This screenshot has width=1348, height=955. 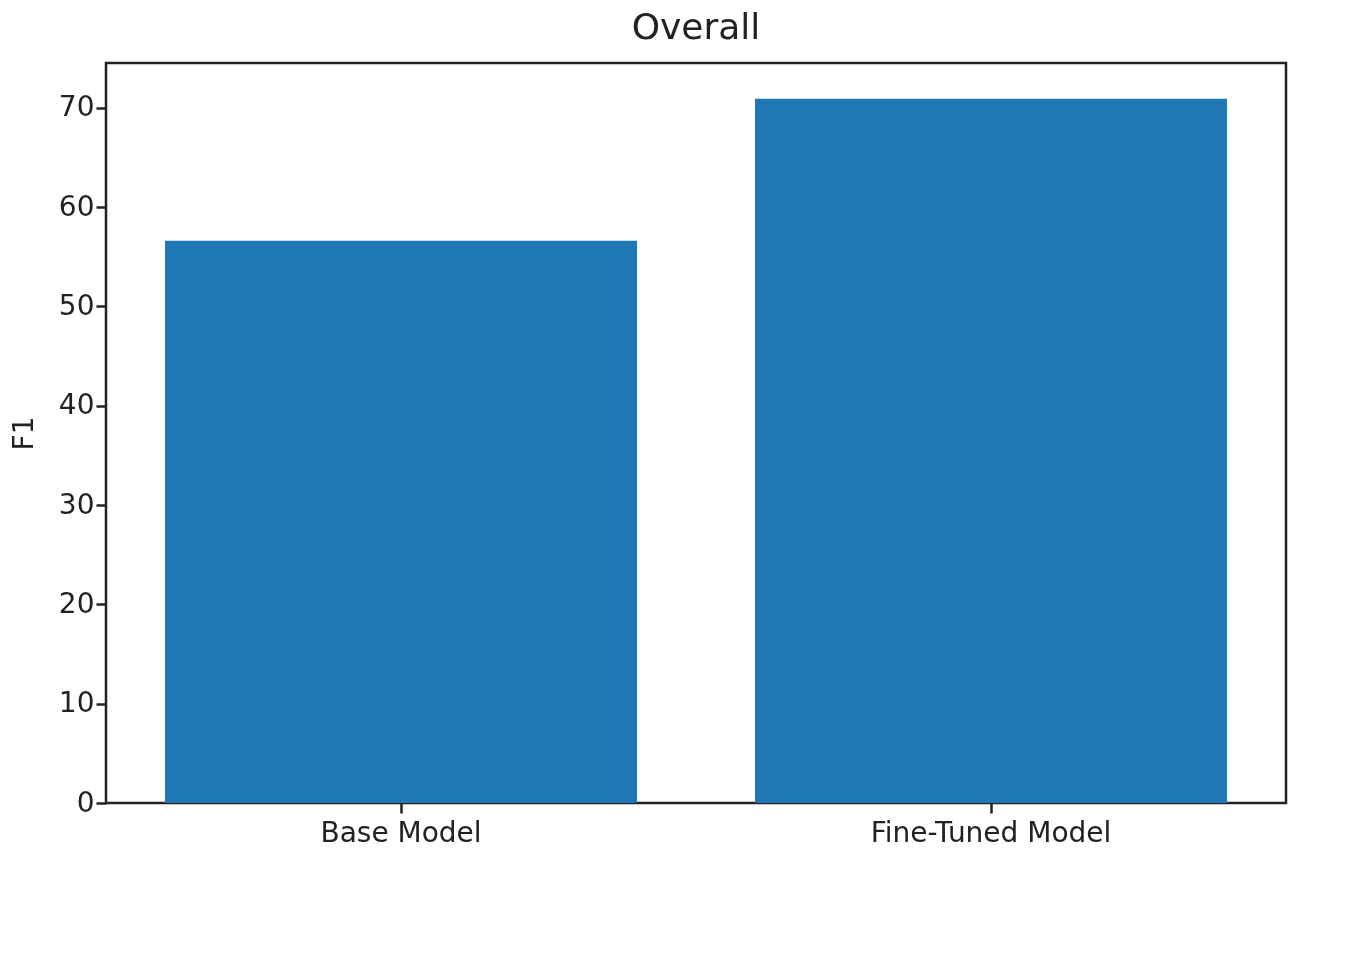 I want to click on y-tick-label: 20, so click(x=76, y=603).